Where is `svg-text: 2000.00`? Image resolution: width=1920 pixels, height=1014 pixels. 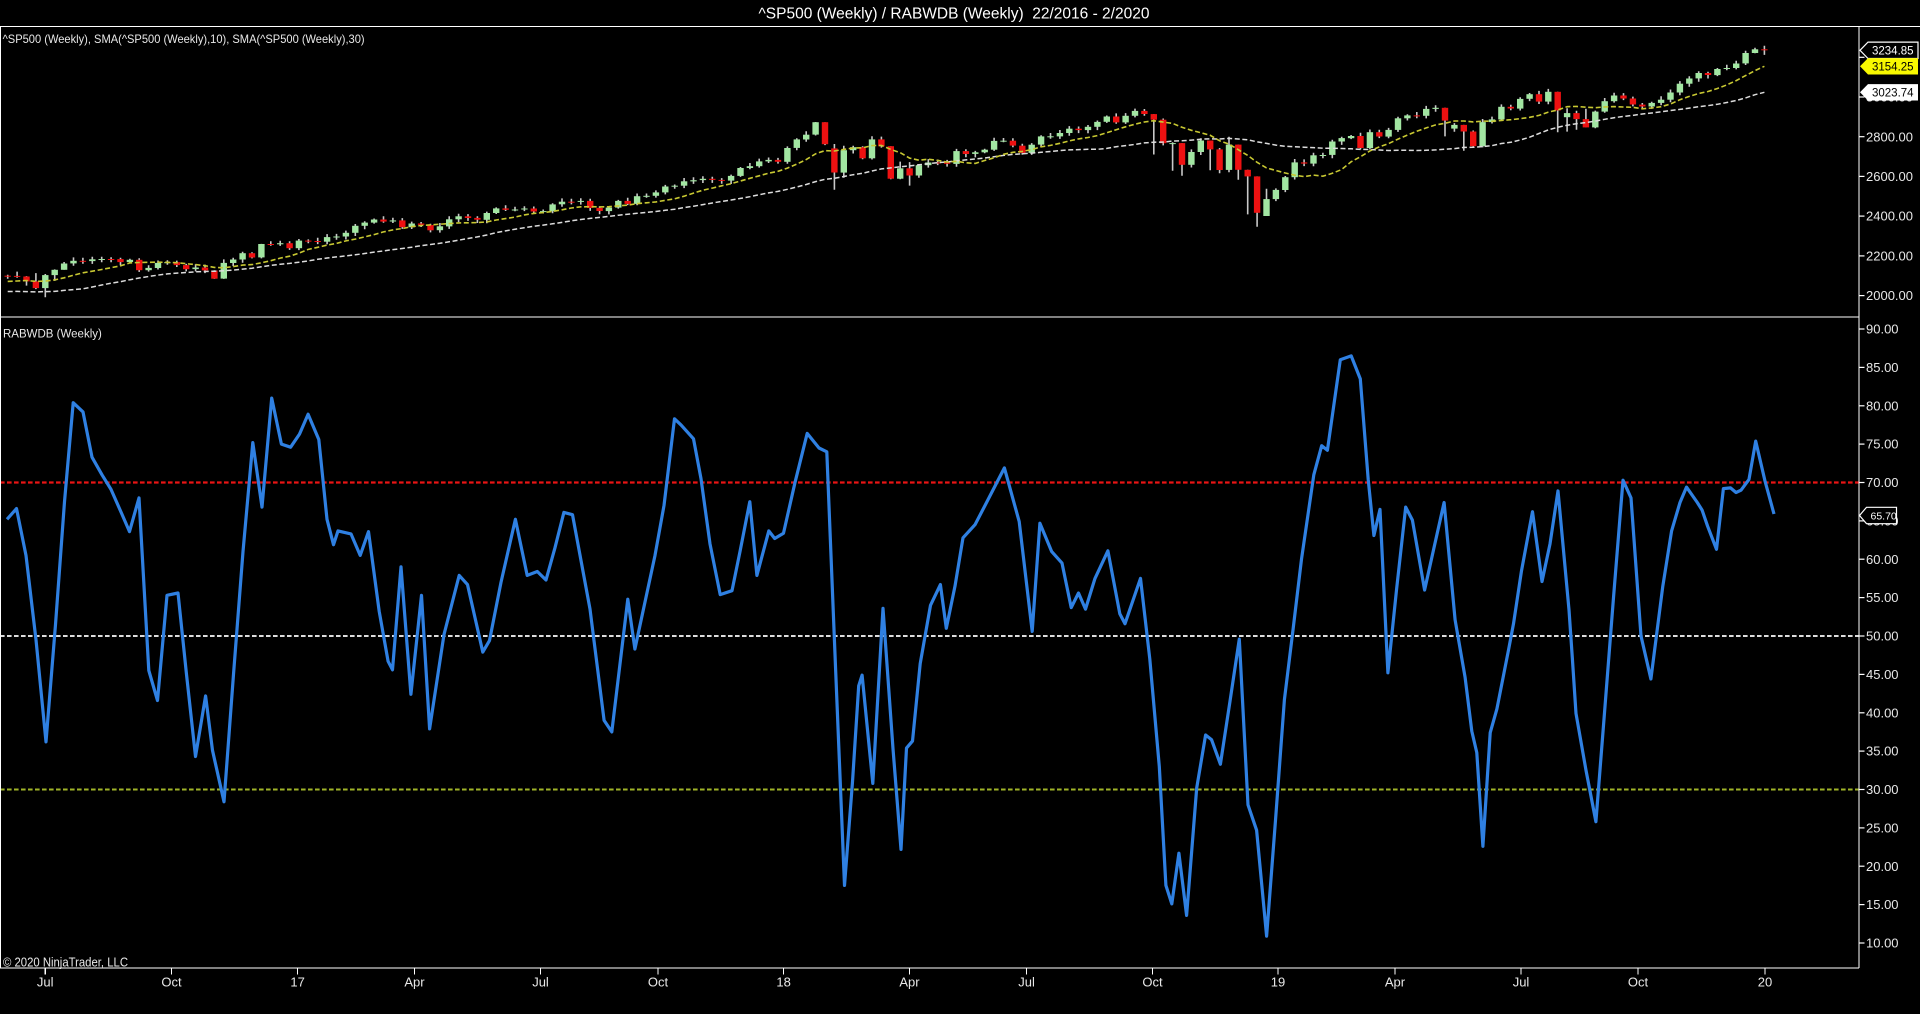 svg-text: 2000.00 is located at coordinates (1889, 295).